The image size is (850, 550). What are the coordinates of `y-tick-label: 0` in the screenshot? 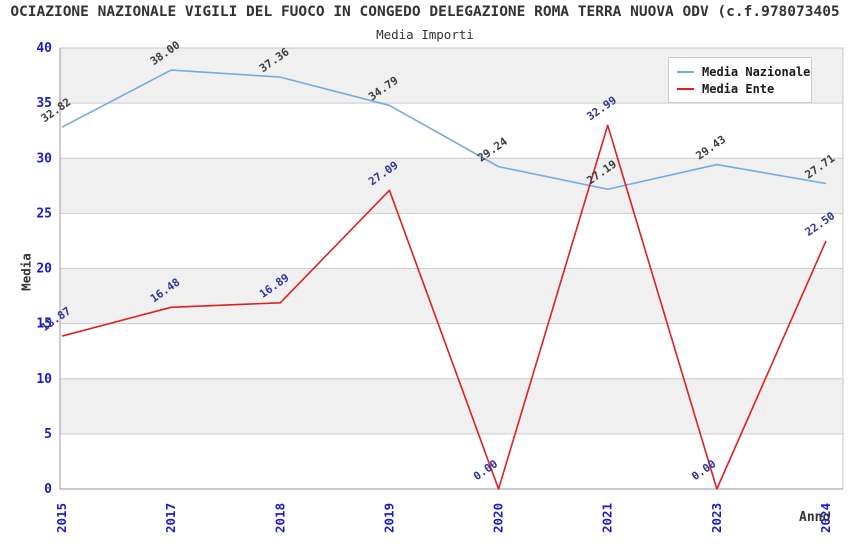 It's located at (48, 489).